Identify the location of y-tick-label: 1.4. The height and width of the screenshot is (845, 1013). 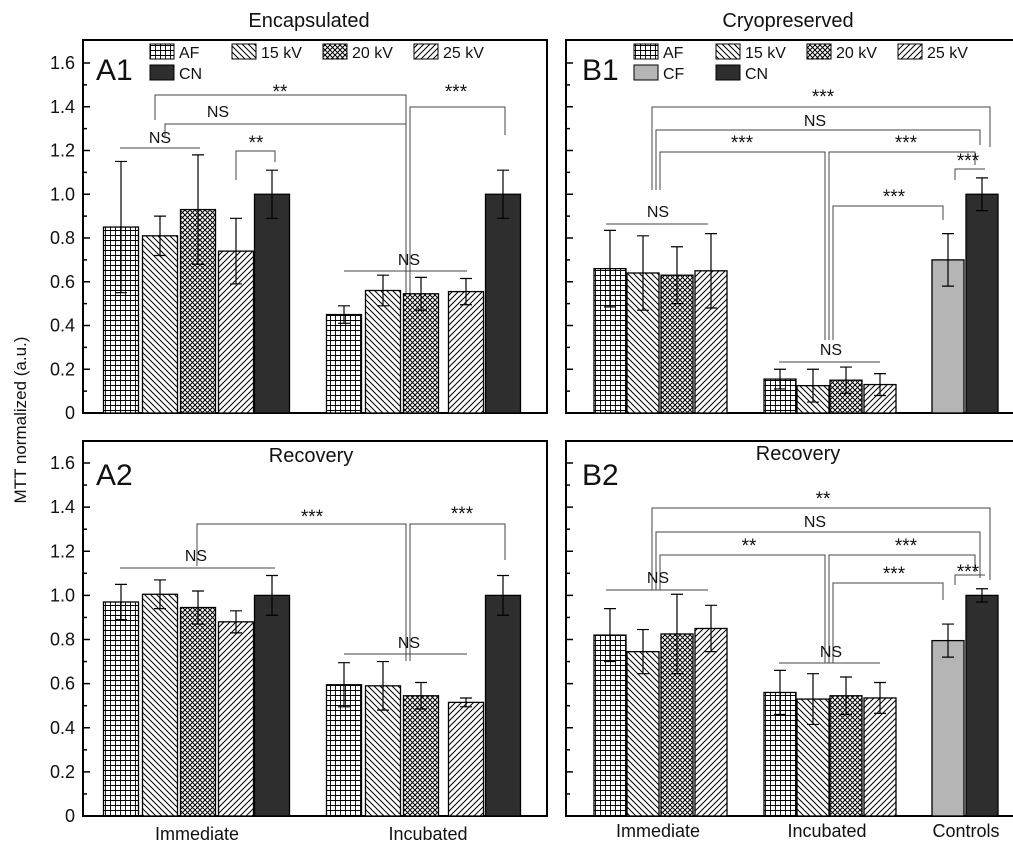
(62, 107).